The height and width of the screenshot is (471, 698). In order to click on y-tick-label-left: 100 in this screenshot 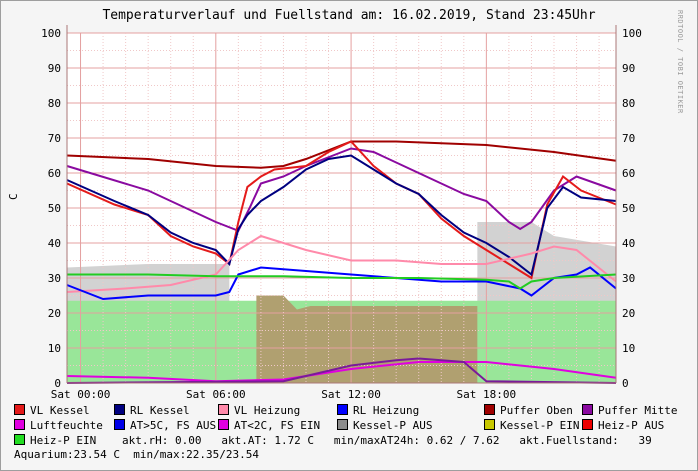, I will do `click(51, 33)`.